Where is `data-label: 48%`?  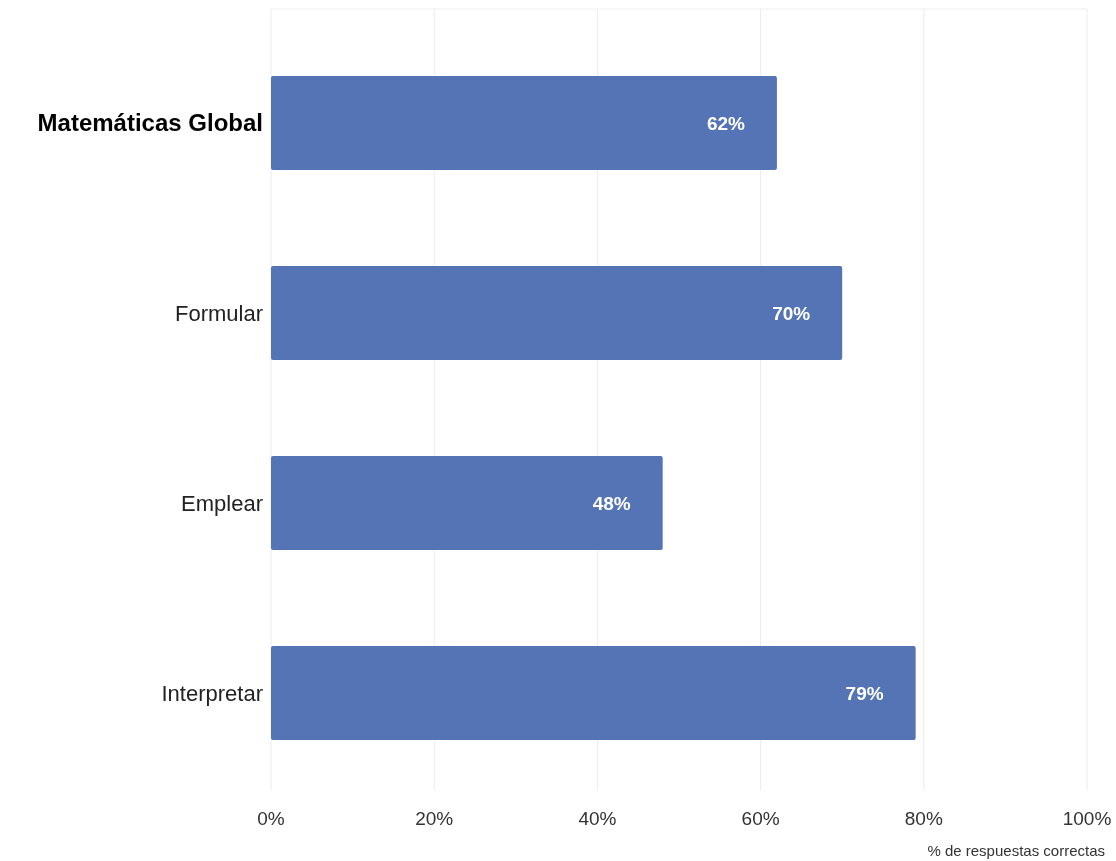
data-label: 48% is located at coordinates (611, 503).